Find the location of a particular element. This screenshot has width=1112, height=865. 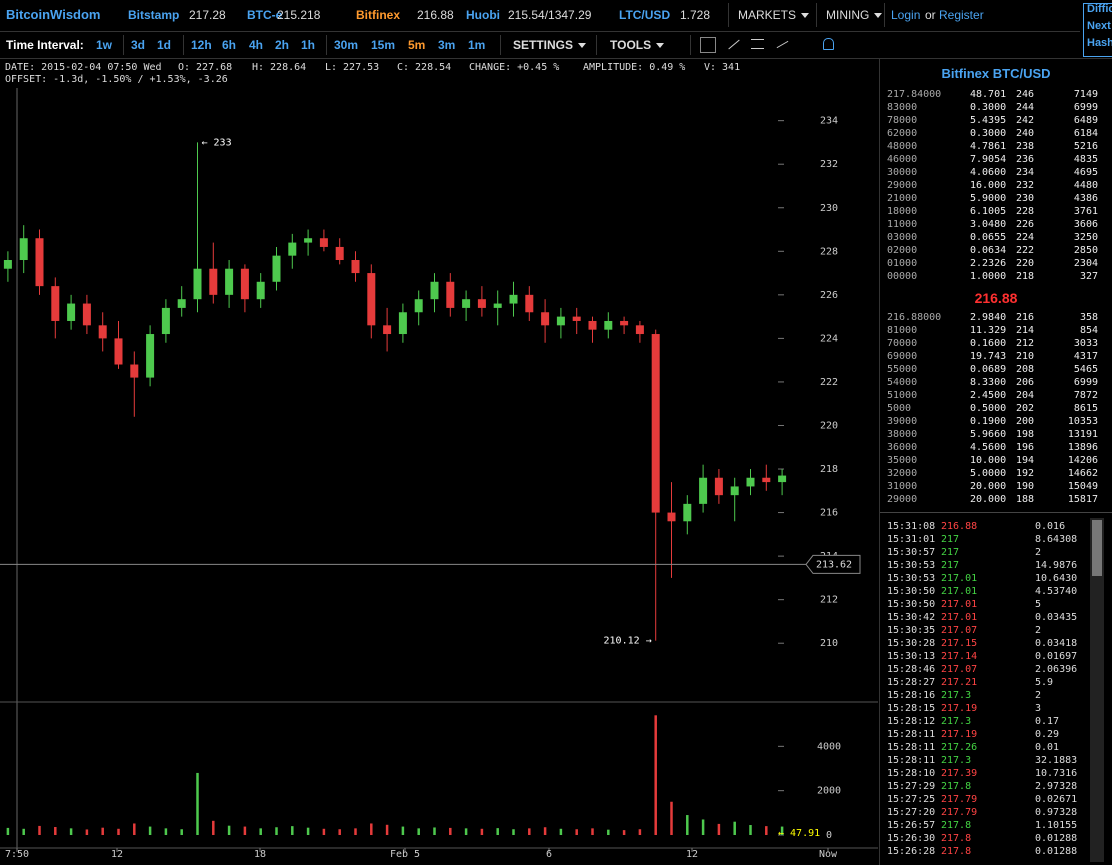

book-price: 11000 is located at coordinates (902, 224).